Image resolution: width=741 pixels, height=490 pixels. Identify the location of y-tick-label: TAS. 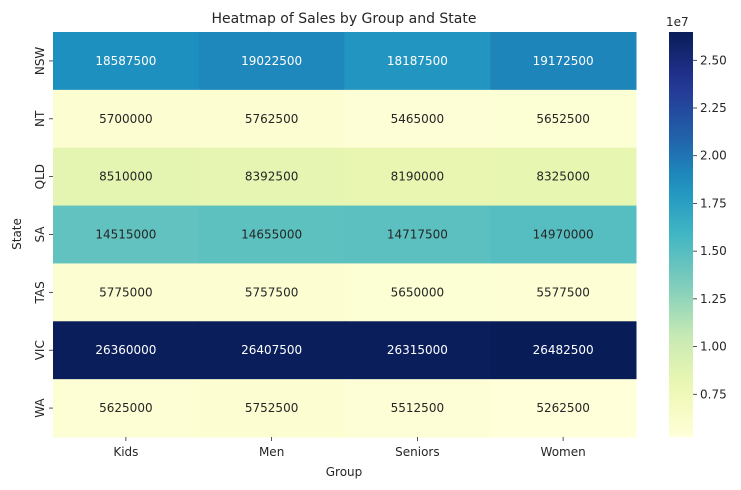
(40, 292).